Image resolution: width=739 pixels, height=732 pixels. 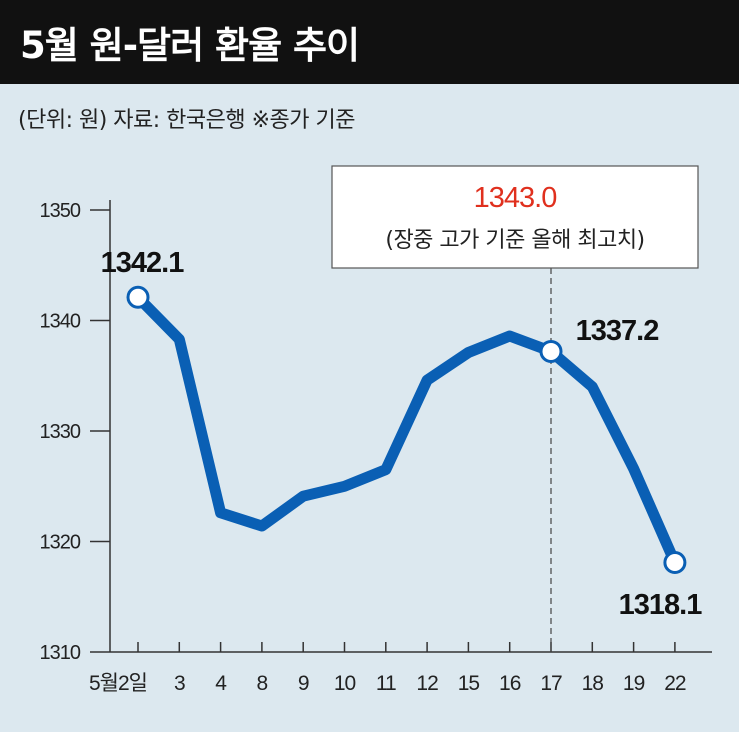 What do you see at coordinates (593, 683) in the screenshot?
I see `x-tick-label: 18` at bounding box center [593, 683].